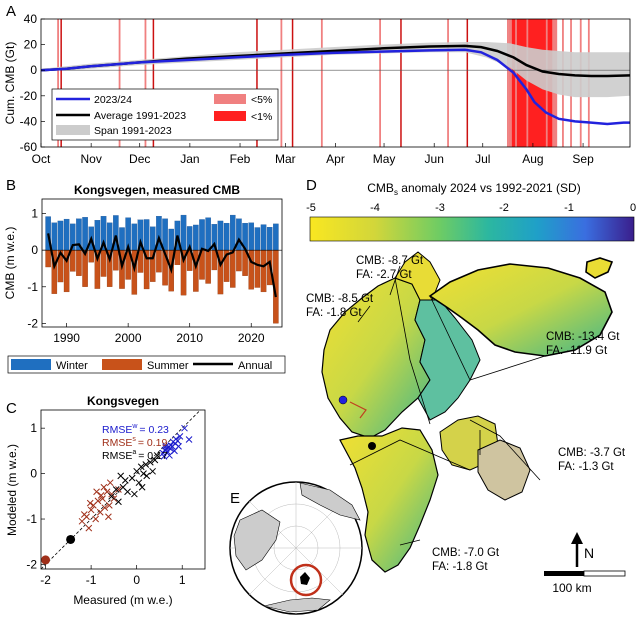 The width and height of the screenshot is (640, 617). Describe the element at coordinates (434, 159) in the screenshot. I see `month-label-a: Jun` at that location.